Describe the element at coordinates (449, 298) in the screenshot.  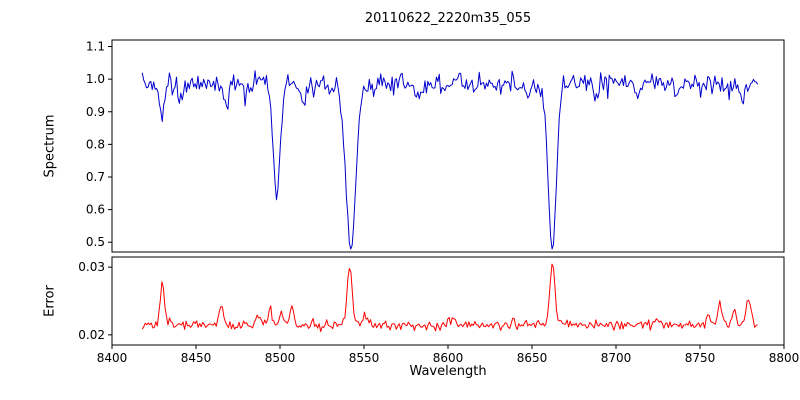
I see `error-line` at that location.